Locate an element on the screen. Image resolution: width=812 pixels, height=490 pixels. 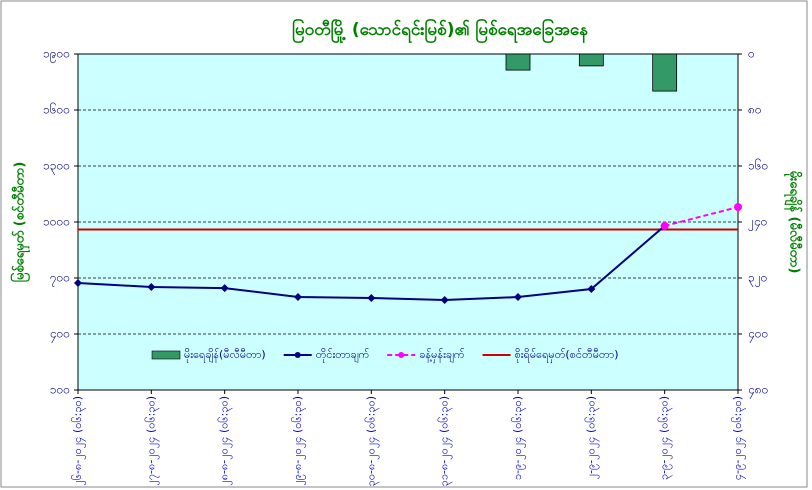
y2-axis-title: မိုးရေချိန် (မီလီမီတာ) is located at coordinates (794, 222).